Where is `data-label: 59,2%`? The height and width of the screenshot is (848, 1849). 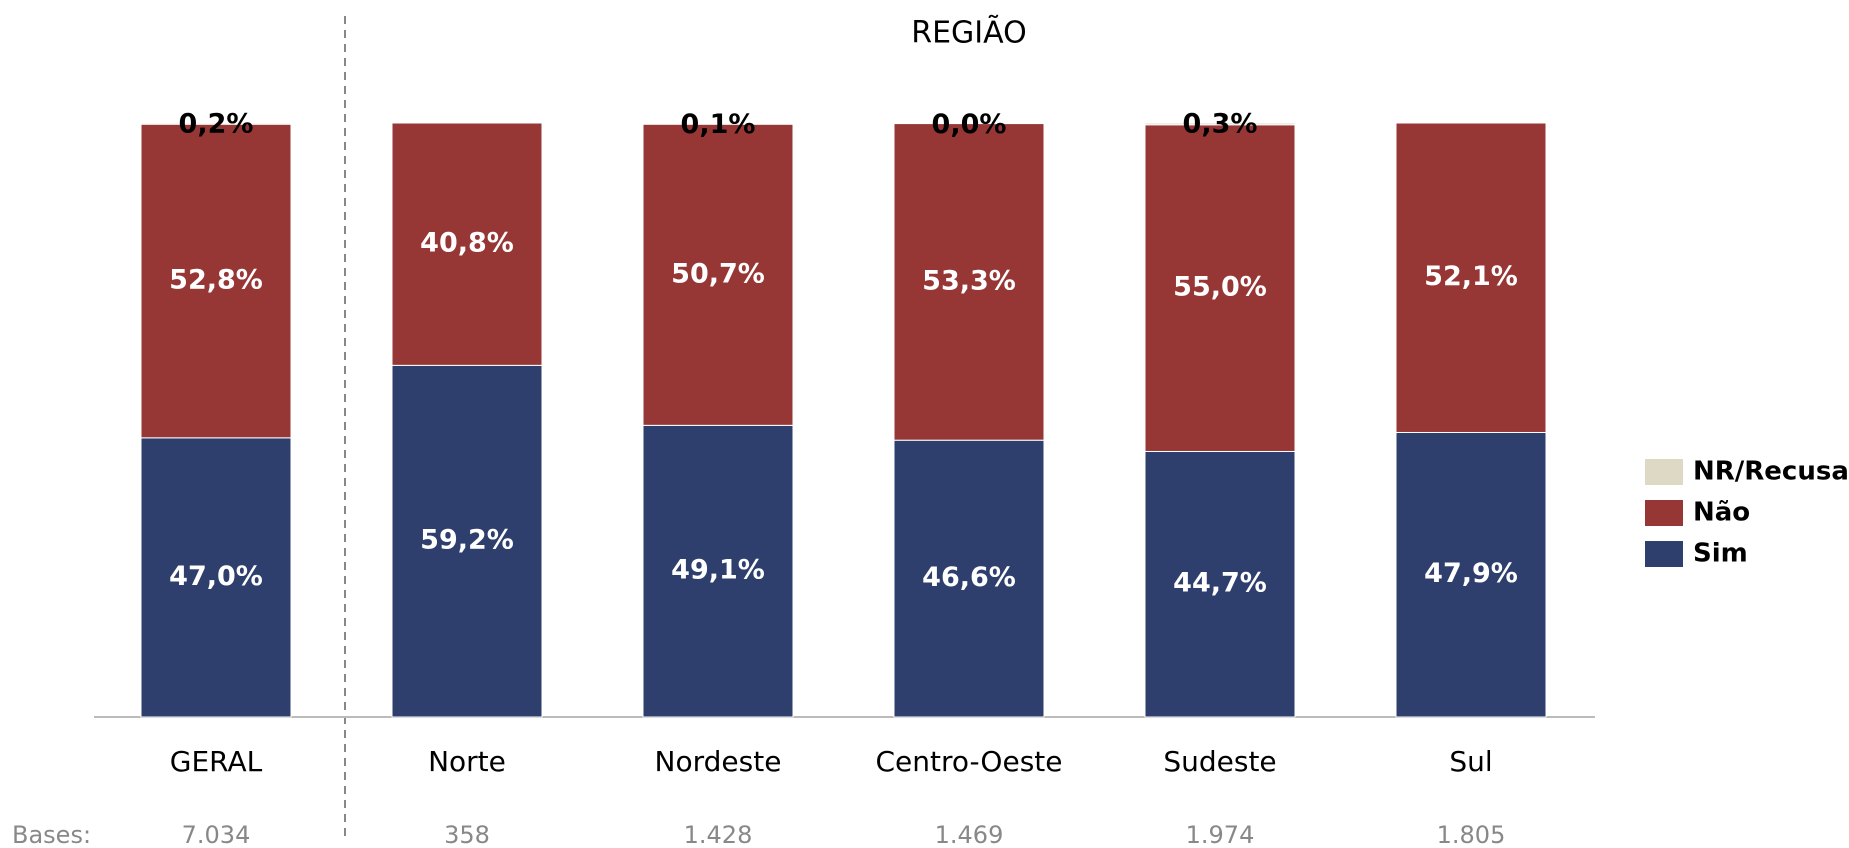
data-label: 59,2% is located at coordinates (467, 540).